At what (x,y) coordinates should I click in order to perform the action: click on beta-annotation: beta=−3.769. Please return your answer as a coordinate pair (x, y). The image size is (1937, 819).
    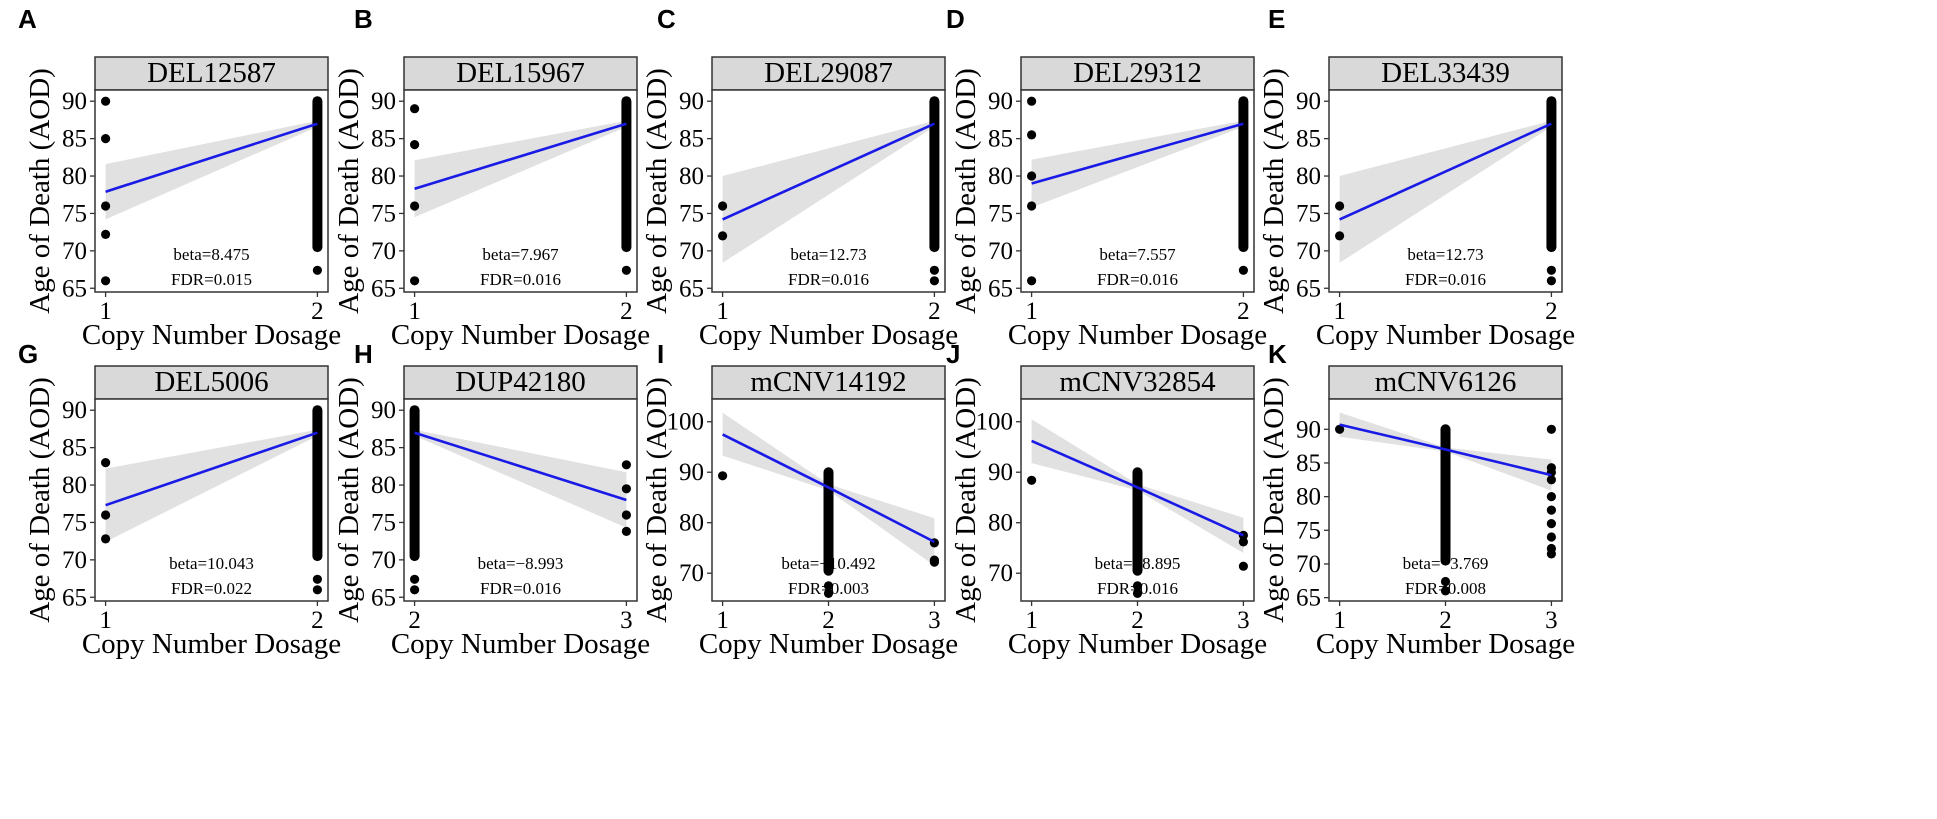
    Looking at the image, I should click on (1446, 563).